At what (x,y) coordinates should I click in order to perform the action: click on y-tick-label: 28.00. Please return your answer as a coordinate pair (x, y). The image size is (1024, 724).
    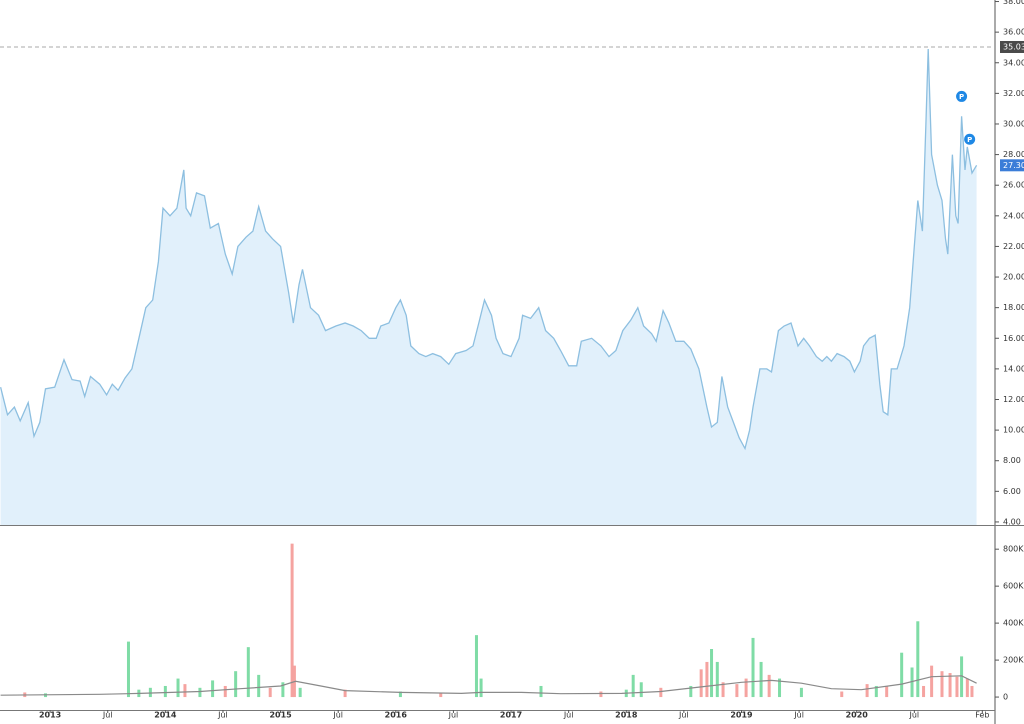
    Looking at the image, I should click on (1013, 154).